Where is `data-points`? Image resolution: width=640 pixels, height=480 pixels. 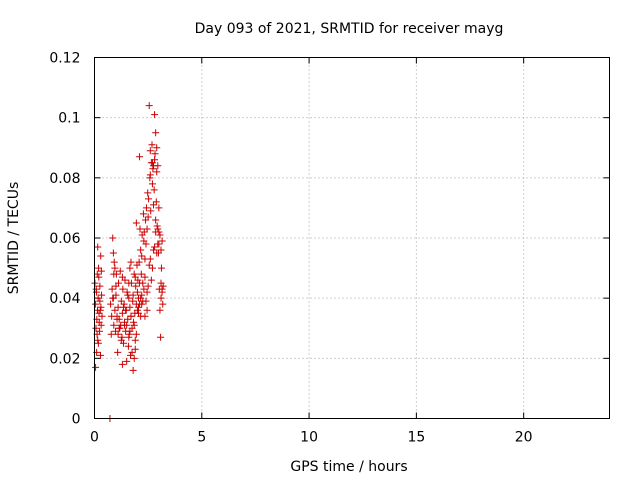
data-points is located at coordinates (129, 262).